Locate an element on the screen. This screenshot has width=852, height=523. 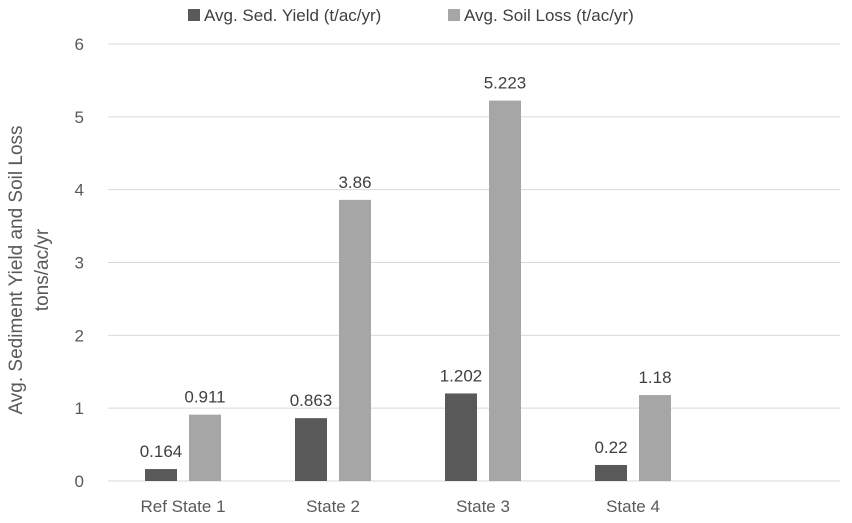
x-tick-label: State 4 is located at coordinates (633, 506).